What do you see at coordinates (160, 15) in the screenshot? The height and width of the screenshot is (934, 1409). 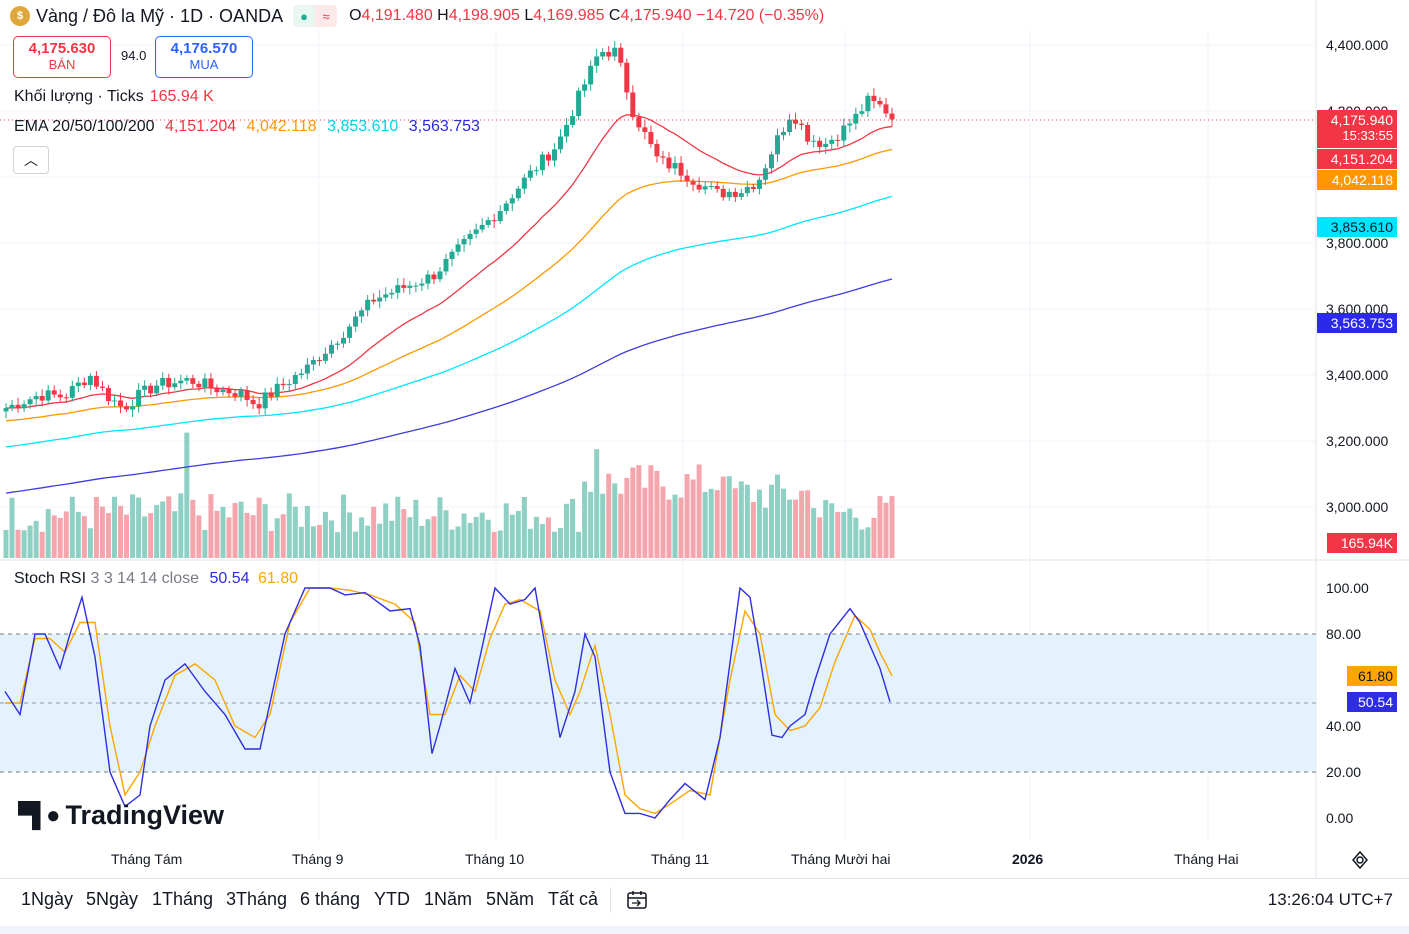 I see `symbol-title: Vàng / Đô la Mỹ · 1D · OANDA` at bounding box center [160, 15].